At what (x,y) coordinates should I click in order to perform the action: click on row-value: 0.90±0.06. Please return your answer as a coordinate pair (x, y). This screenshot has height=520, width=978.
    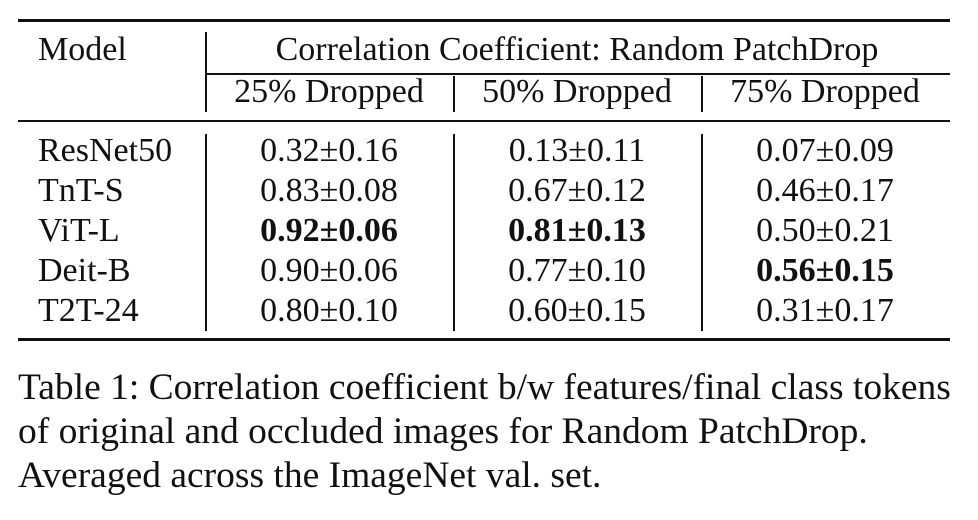
    Looking at the image, I should click on (329, 270).